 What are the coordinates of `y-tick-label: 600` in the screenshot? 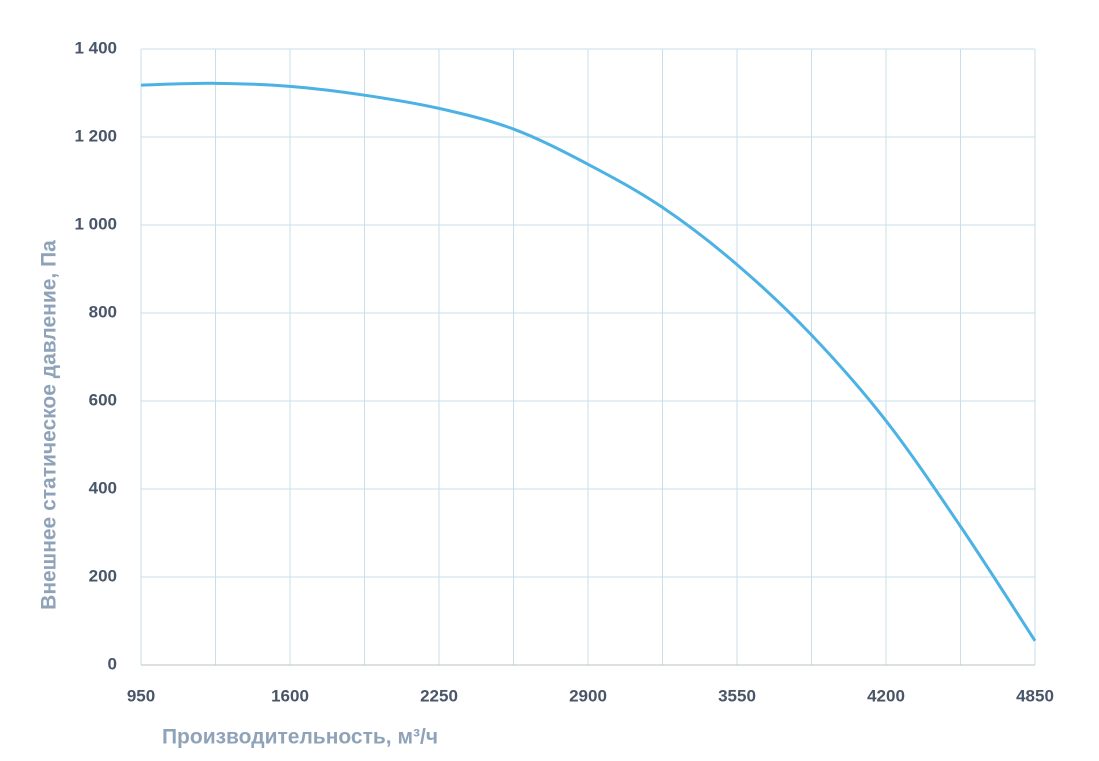 It's located at (103, 399).